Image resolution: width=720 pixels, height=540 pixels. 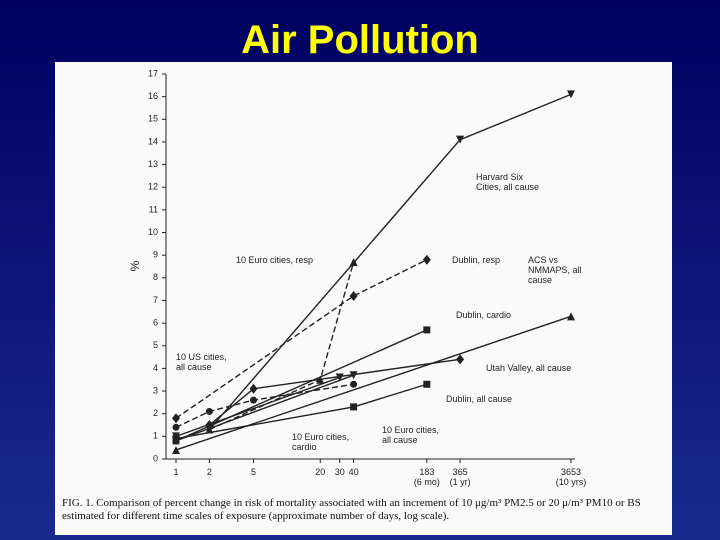 What do you see at coordinates (411, 435) in the screenshot?
I see `series-label: 10 Euro cities, all cause` at bounding box center [411, 435].